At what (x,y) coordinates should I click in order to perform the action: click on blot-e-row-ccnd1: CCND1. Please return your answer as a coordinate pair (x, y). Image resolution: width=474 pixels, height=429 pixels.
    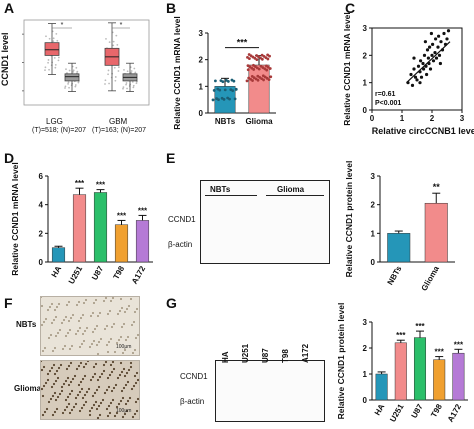
    Looking at the image, I should click on (182, 219).